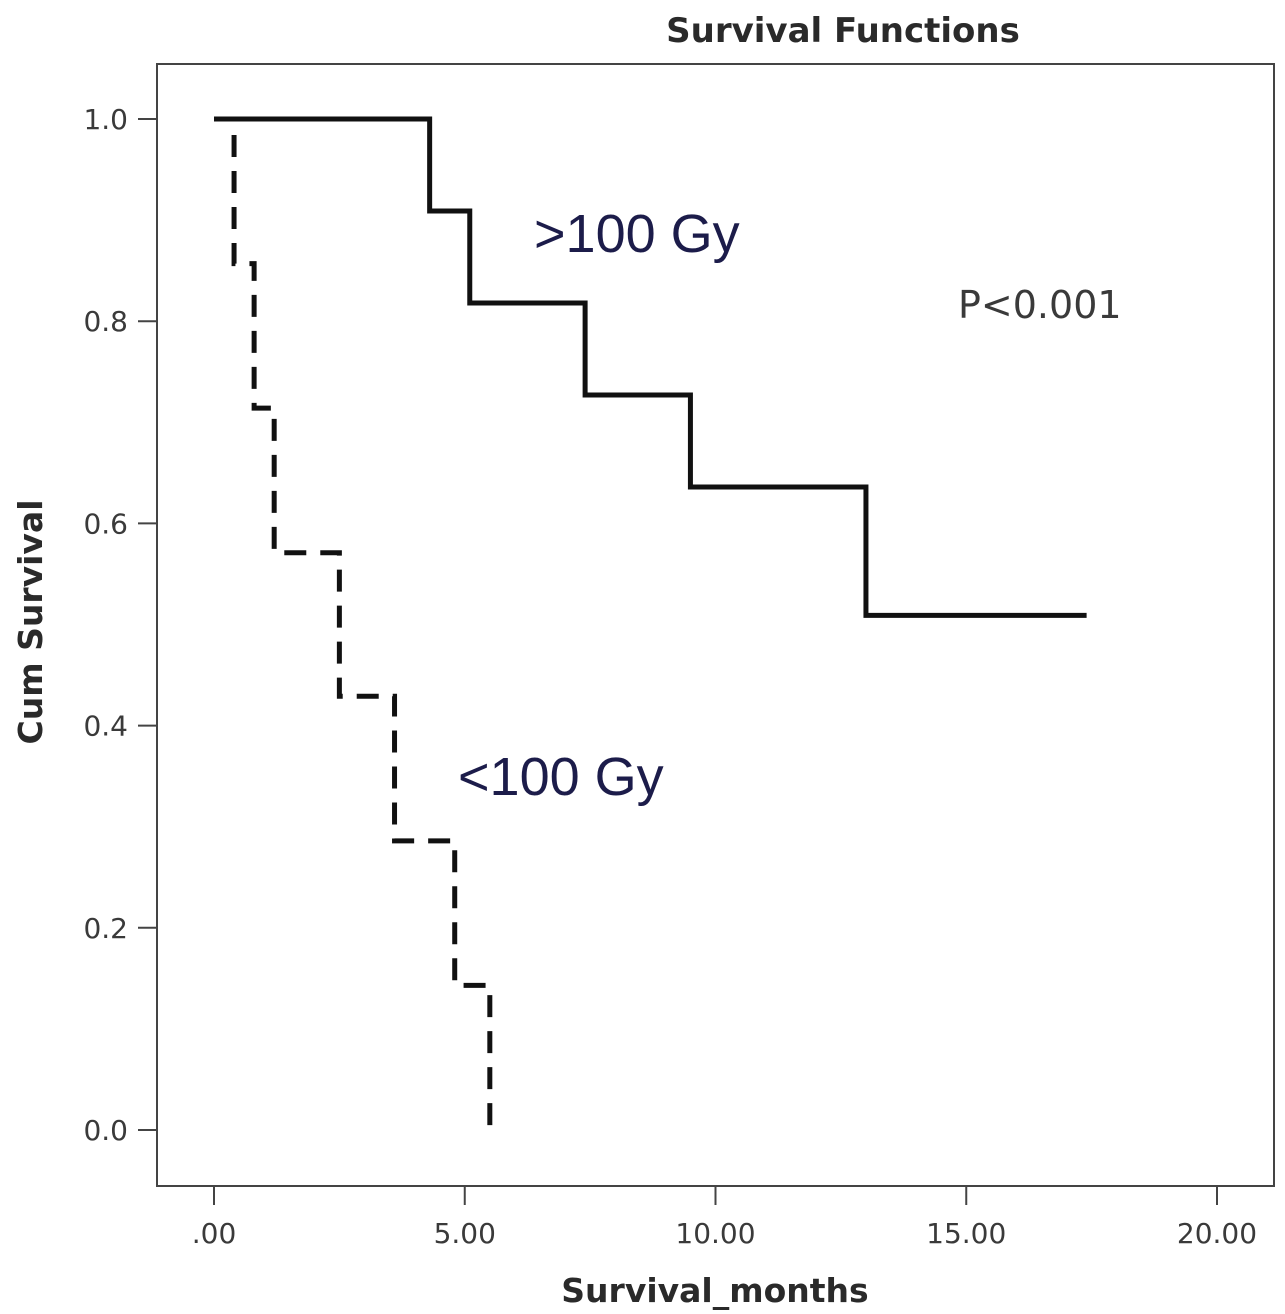  Describe the element at coordinates (105, 523) in the screenshot. I see `y-tick-label: 0.6` at that location.